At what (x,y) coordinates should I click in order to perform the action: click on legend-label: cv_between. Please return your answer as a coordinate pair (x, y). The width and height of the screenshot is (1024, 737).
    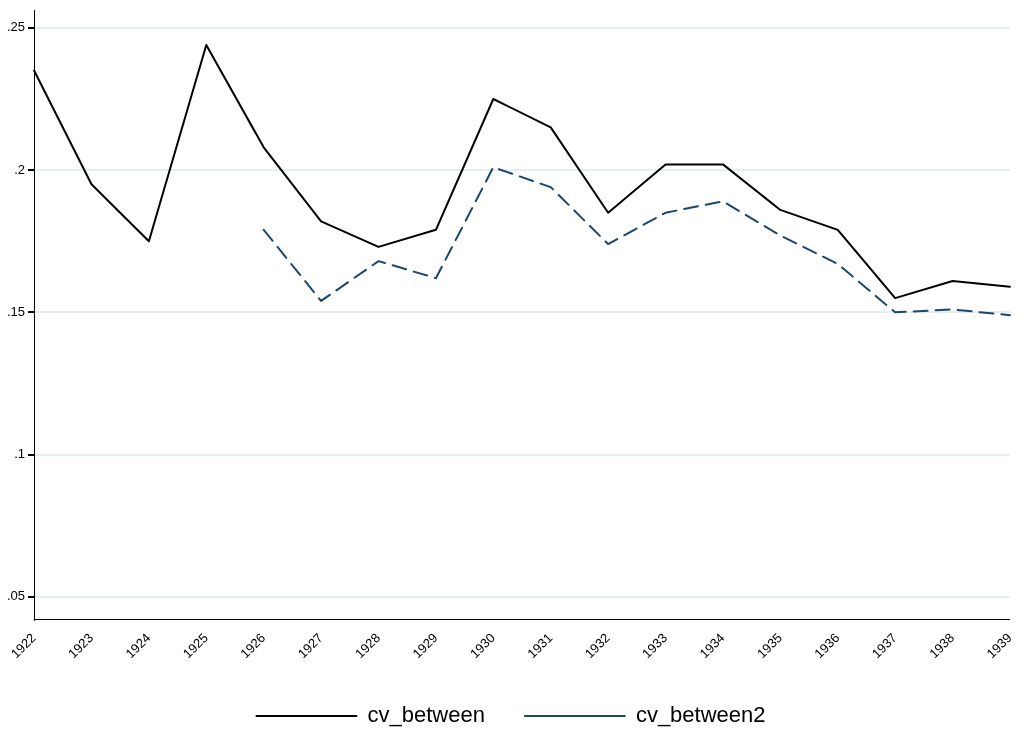
    Looking at the image, I should click on (426, 715).